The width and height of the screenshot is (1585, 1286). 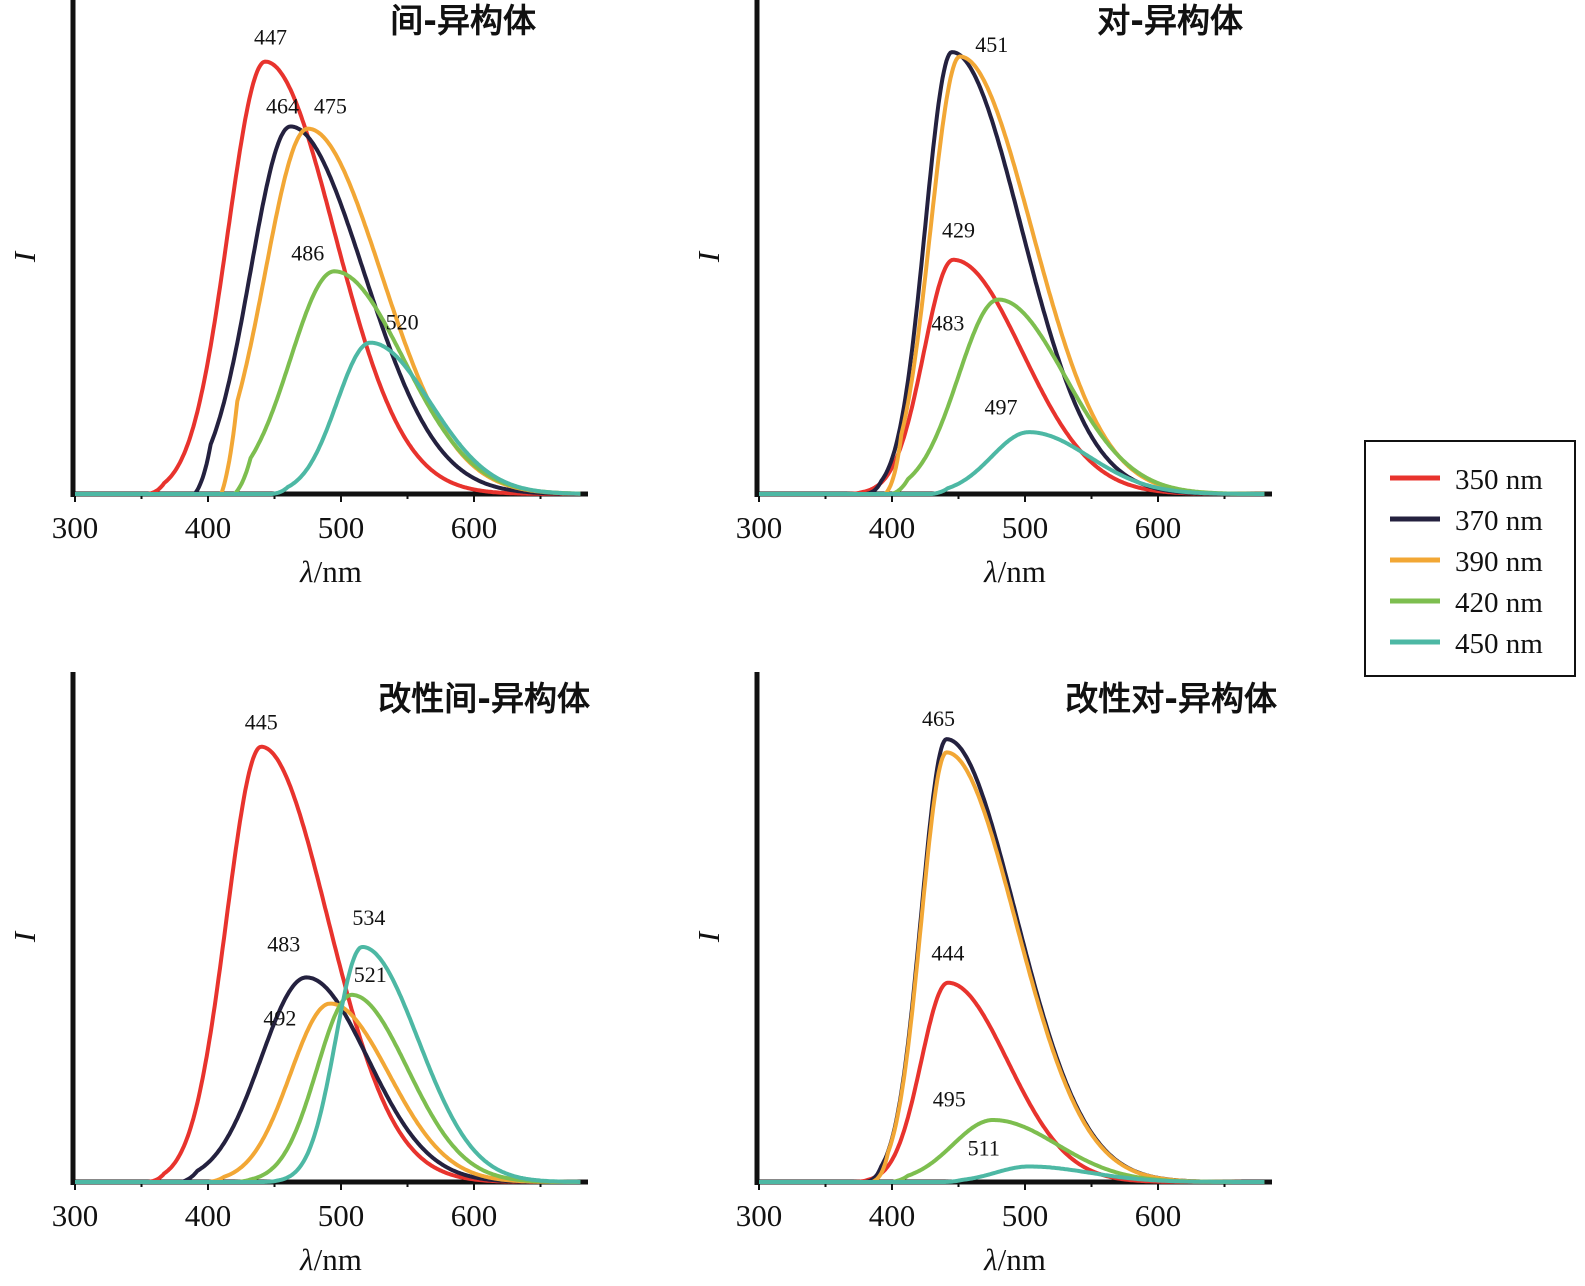 I want to click on peak-label: 444, so click(x=947, y=953).